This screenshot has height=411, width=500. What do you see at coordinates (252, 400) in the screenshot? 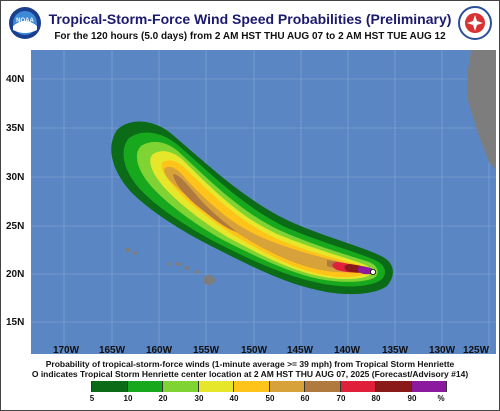
I see `legend-labels: 5 10 20 30 40 50 60 70 80 90 %` at bounding box center [252, 400].